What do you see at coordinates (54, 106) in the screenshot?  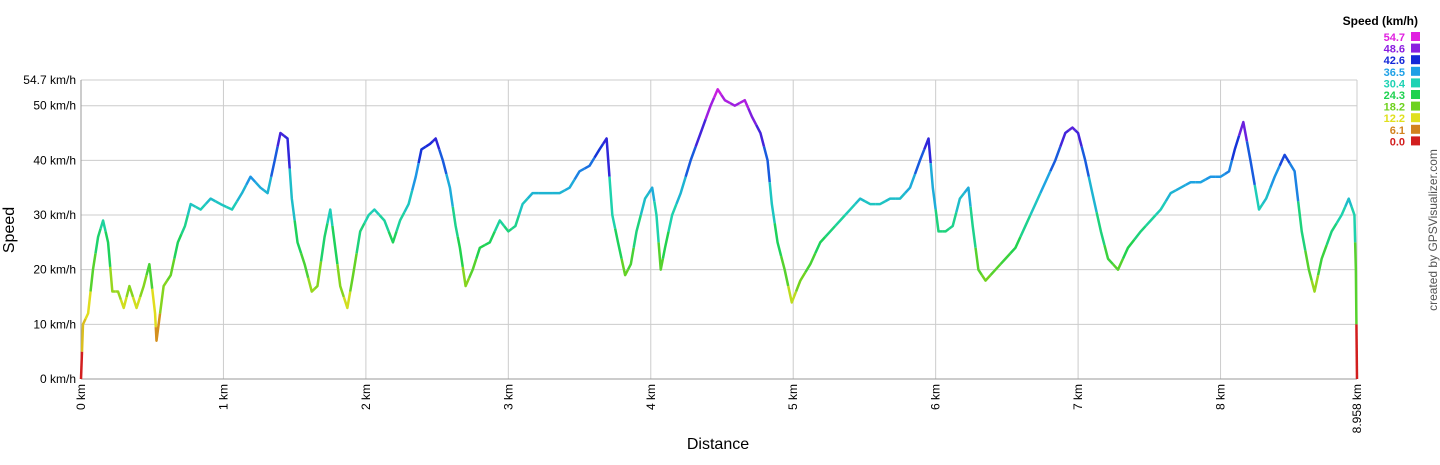 I see `y-tick-label: 50 km/h` at bounding box center [54, 106].